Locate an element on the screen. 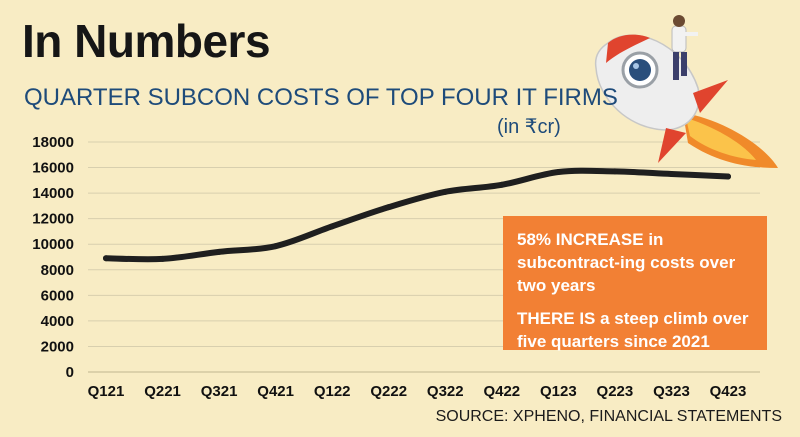  y-tick-label: 18000 is located at coordinates (53, 142).